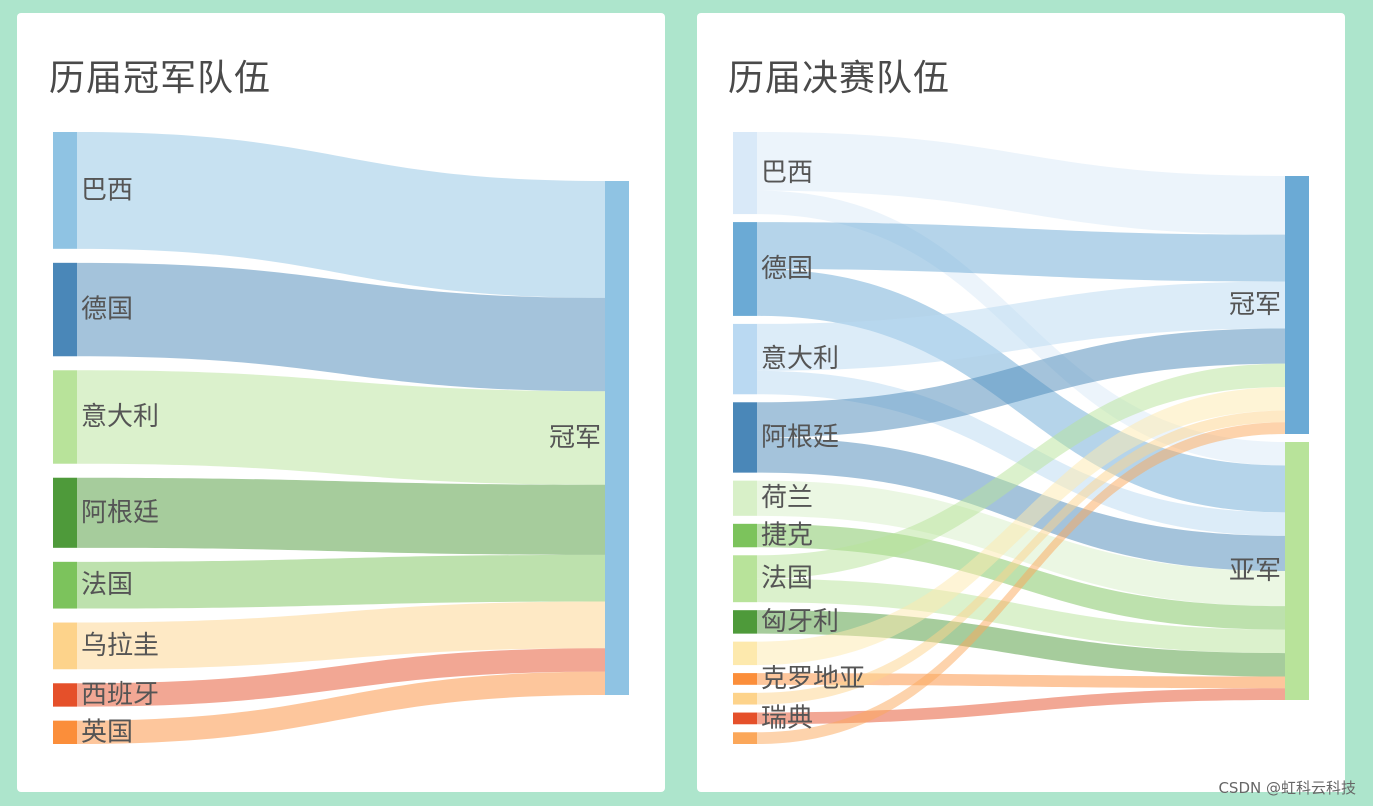 The height and width of the screenshot is (806, 1373). Describe the element at coordinates (787, 718) in the screenshot. I see `source-label: 瑞典` at that location.